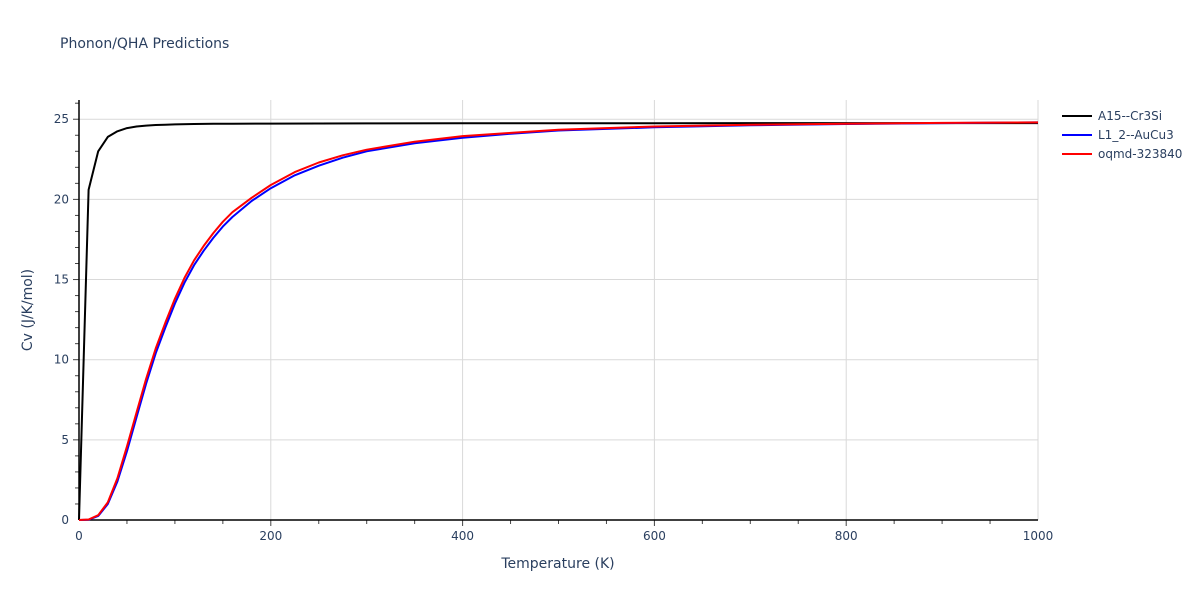  Describe the element at coordinates (1136, 134) in the screenshot. I see `legend-label: L1_2--AuCu3` at that location.